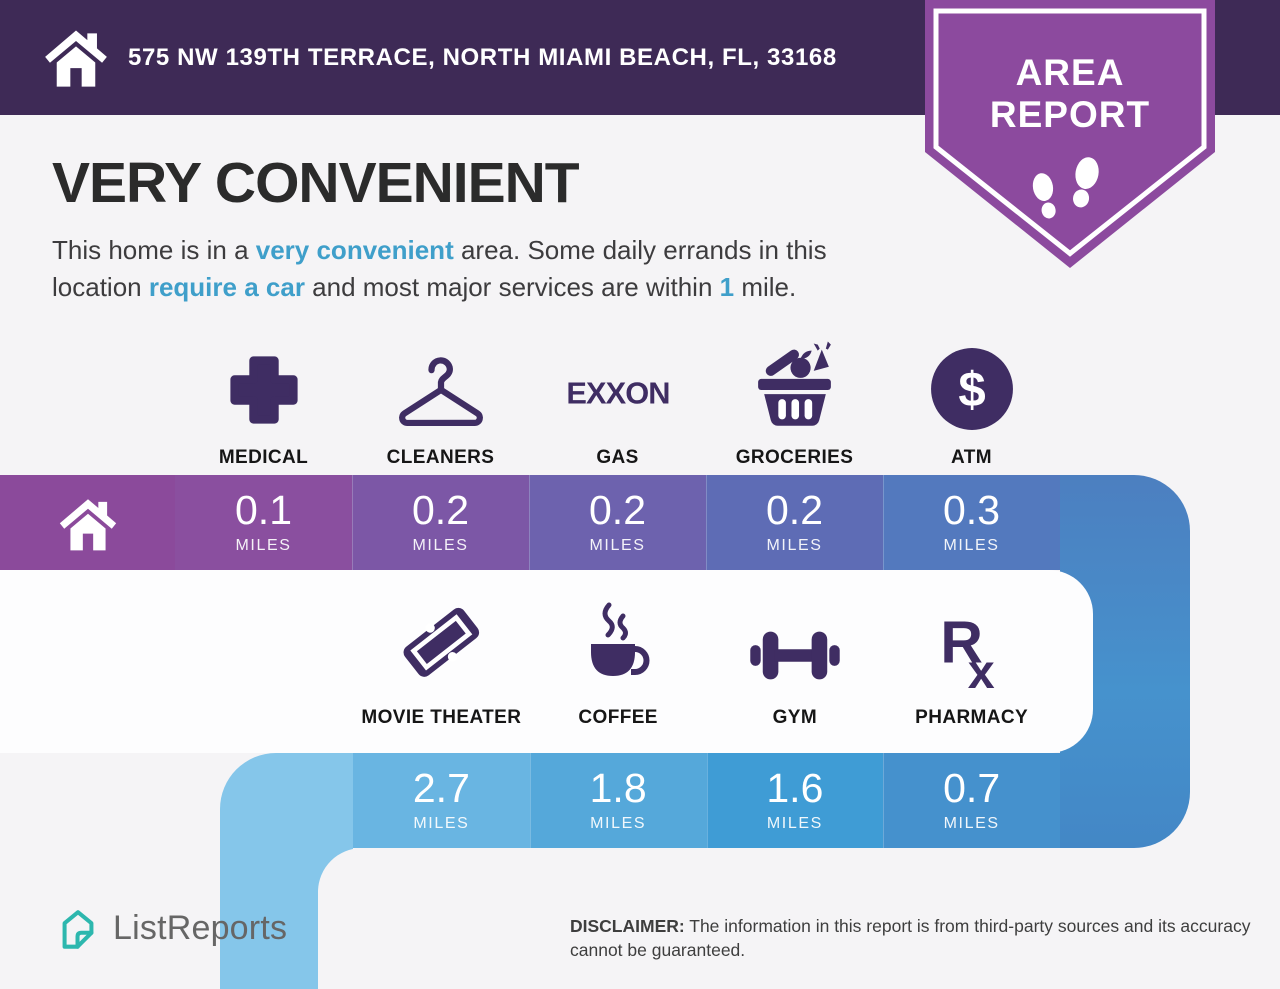  I want to click on distance-value: 0.3, so click(971, 510).